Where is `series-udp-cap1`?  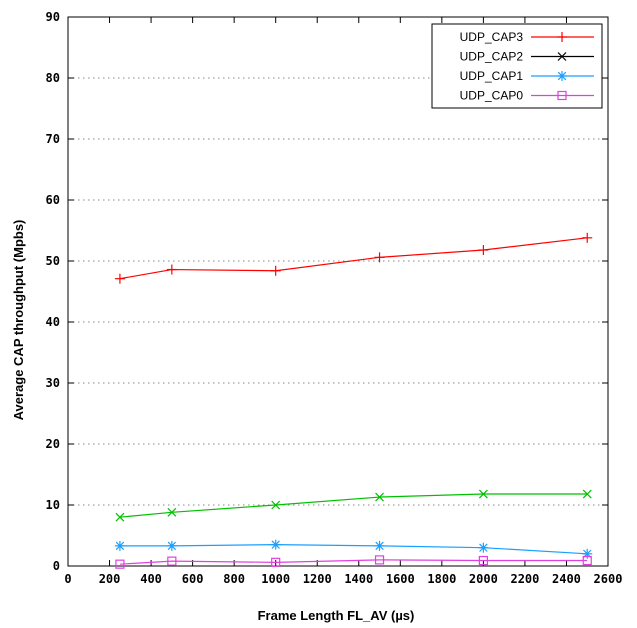 series-udp-cap1 is located at coordinates (353, 549).